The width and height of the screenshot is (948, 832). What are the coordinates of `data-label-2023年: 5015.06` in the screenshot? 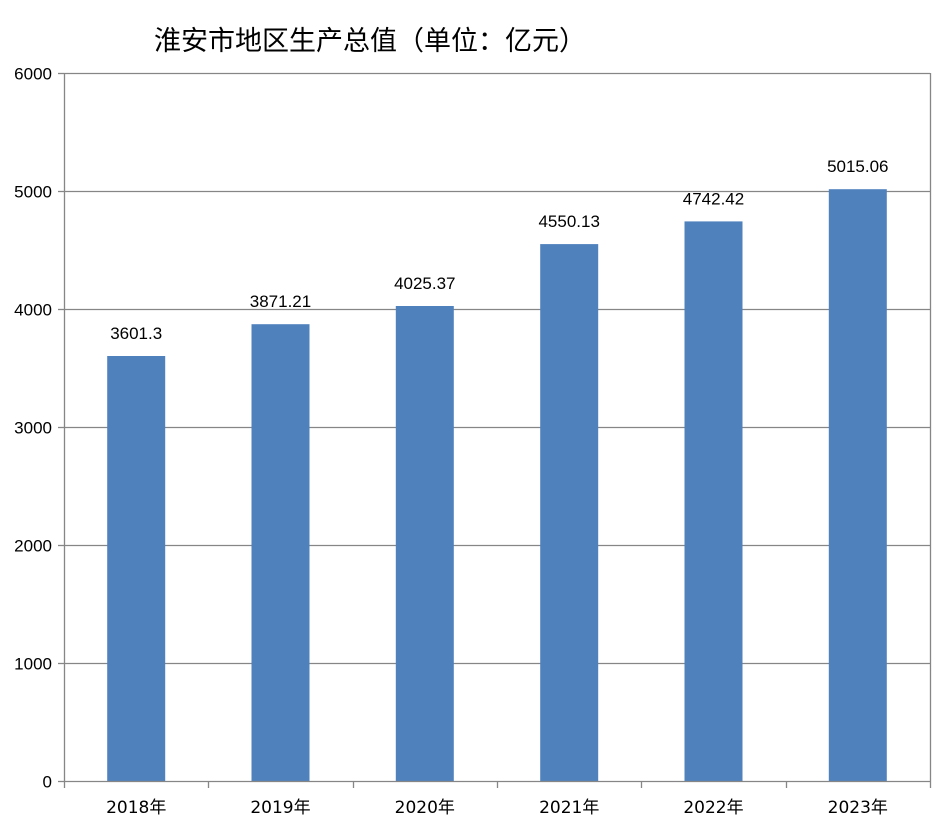 It's located at (857, 166).